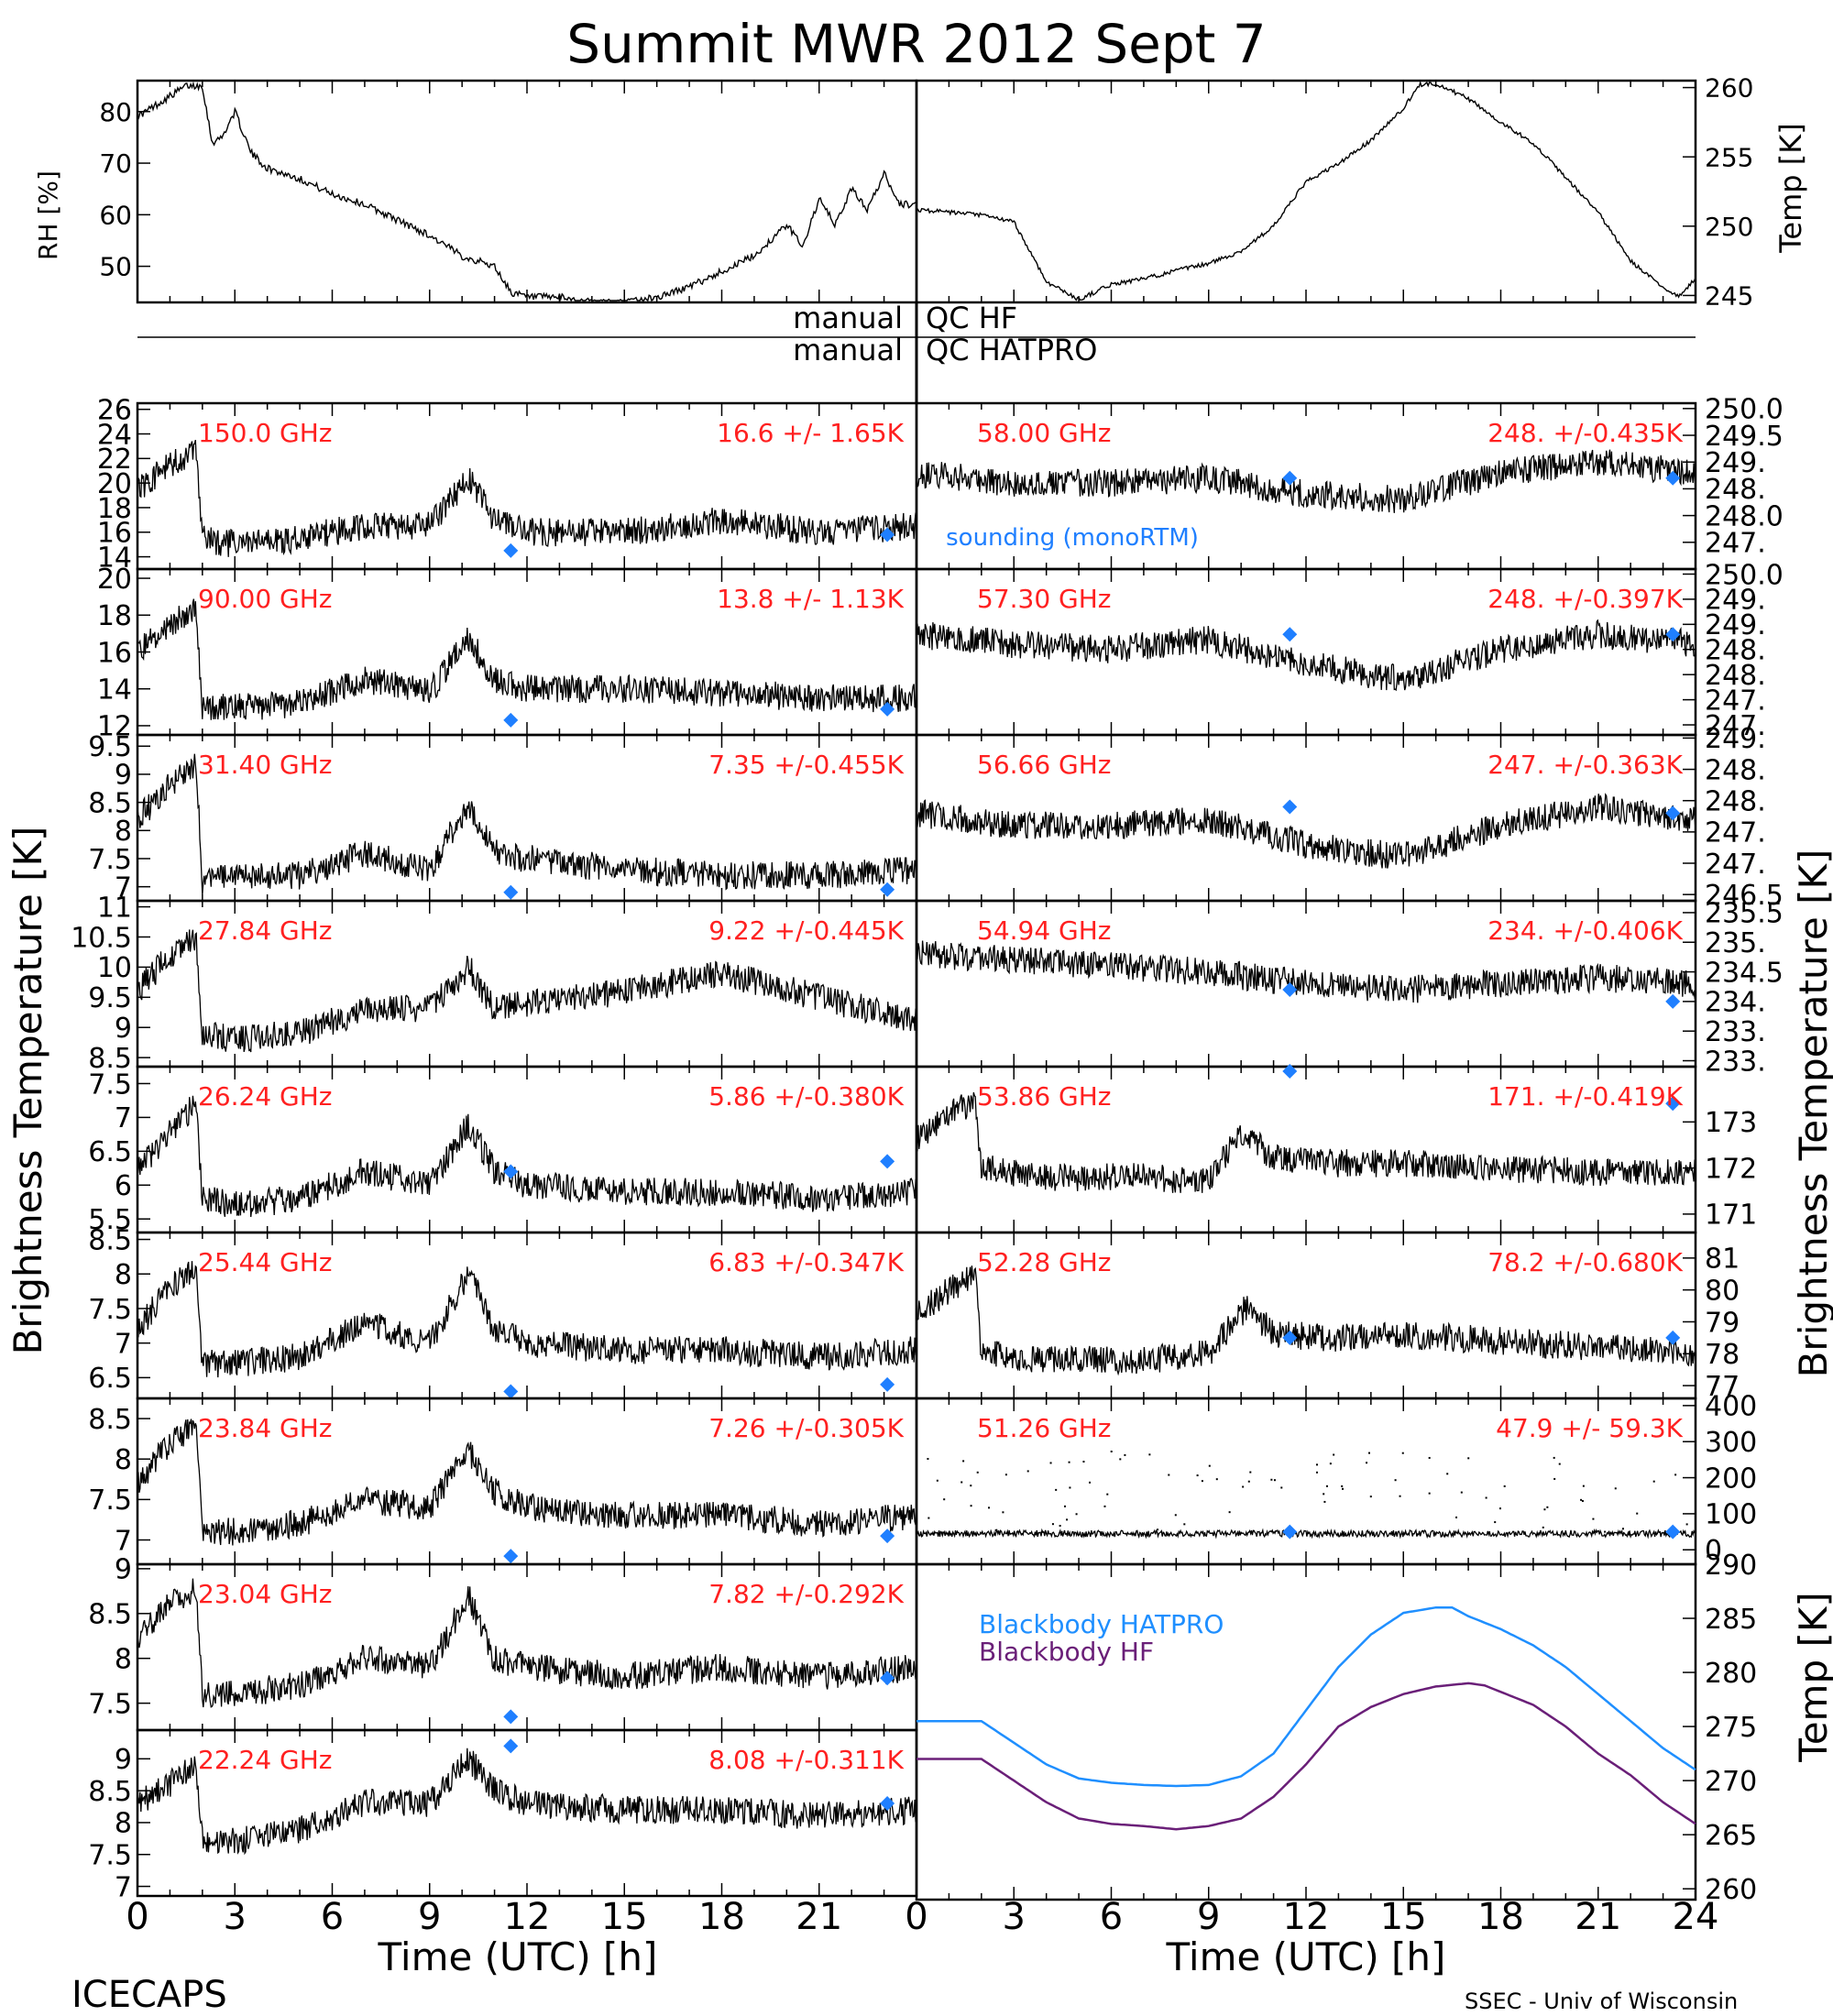 The width and height of the screenshot is (1833, 2016). I want to click on y-tick-label: 100, so click(1731, 1515).